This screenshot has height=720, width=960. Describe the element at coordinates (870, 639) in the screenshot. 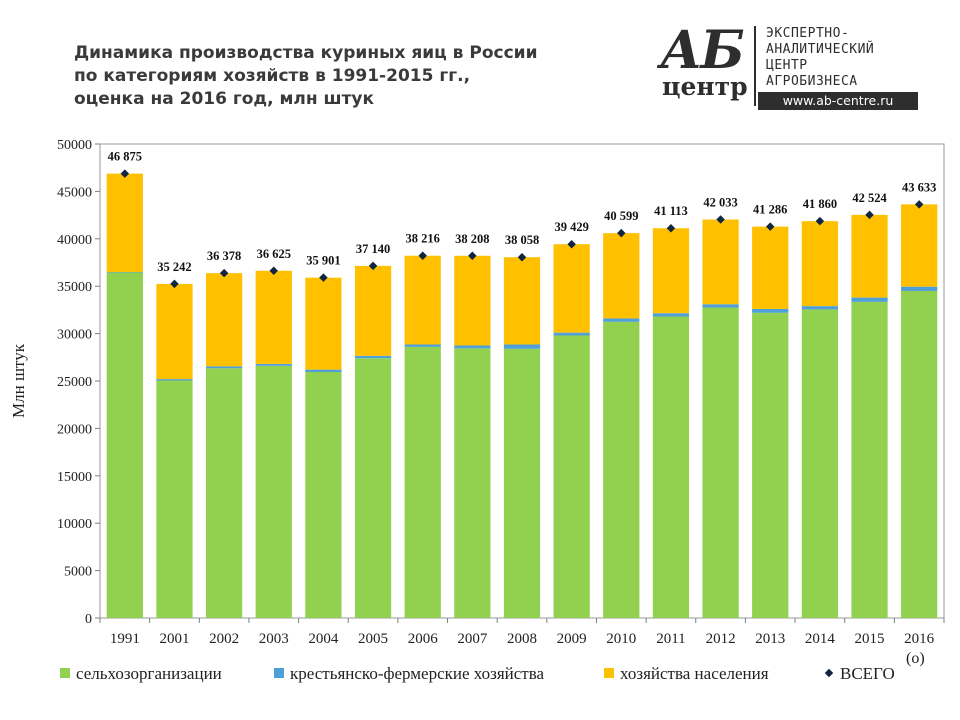

I see `x-tick-label: 2015` at that location.